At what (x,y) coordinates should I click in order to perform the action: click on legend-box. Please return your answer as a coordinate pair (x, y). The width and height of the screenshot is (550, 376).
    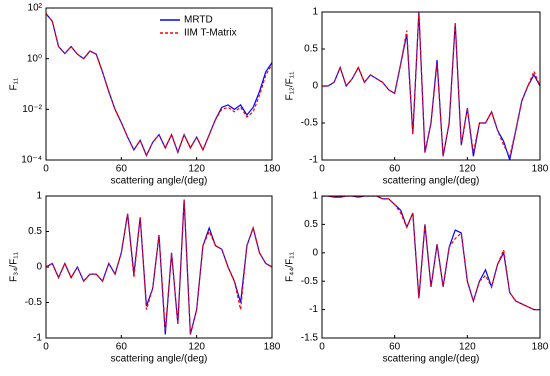
    Looking at the image, I should click on (214, 27).